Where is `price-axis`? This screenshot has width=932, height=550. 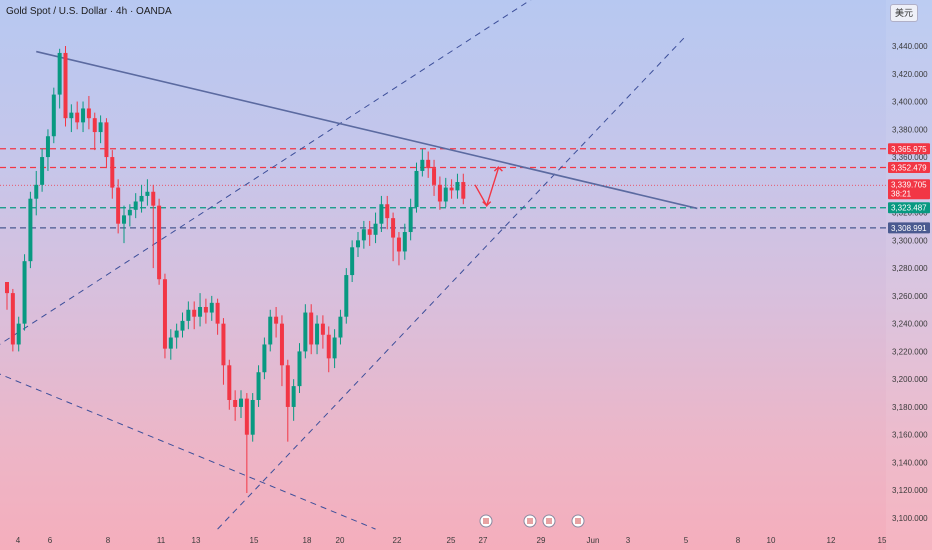 price-axis is located at coordinates (909, 275).